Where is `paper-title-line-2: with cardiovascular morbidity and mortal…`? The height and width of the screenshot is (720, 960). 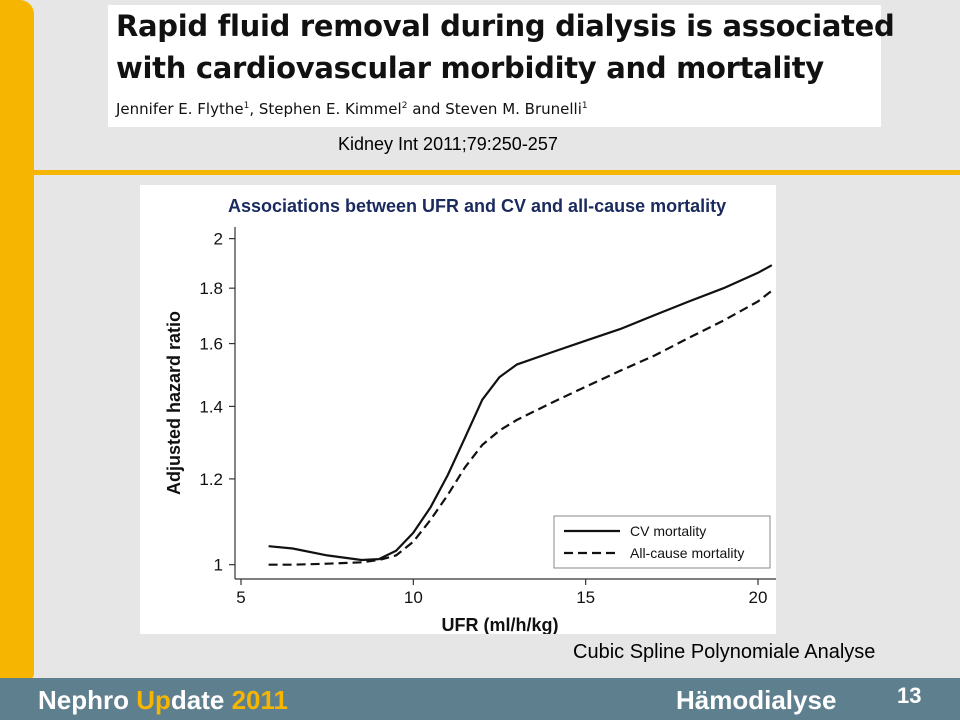
paper-title-line-2: with cardiovascular morbidity and mortal… is located at coordinates (470, 68).